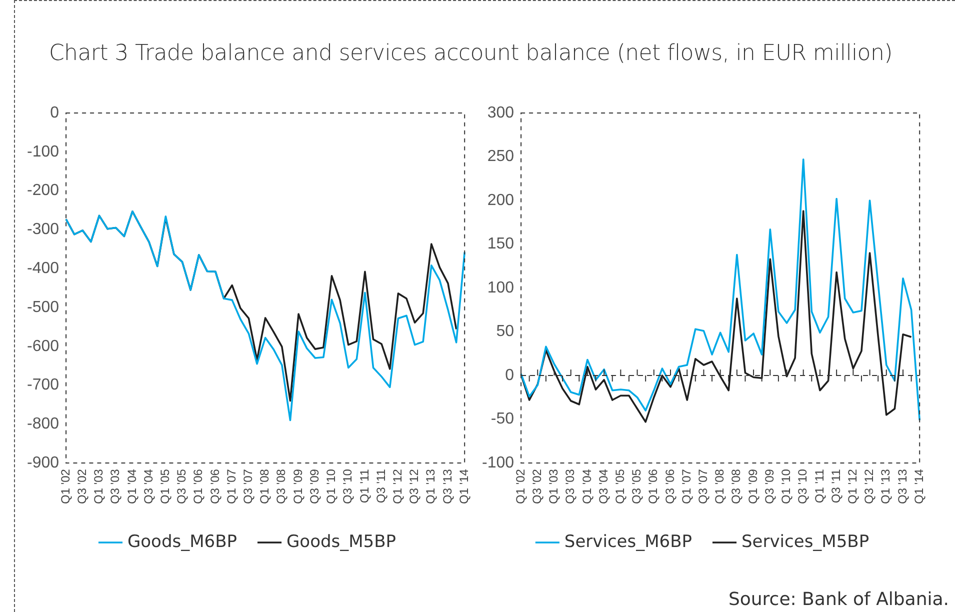  Describe the element at coordinates (500, 244) in the screenshot. I see `y-tick-label: 150` at that location.